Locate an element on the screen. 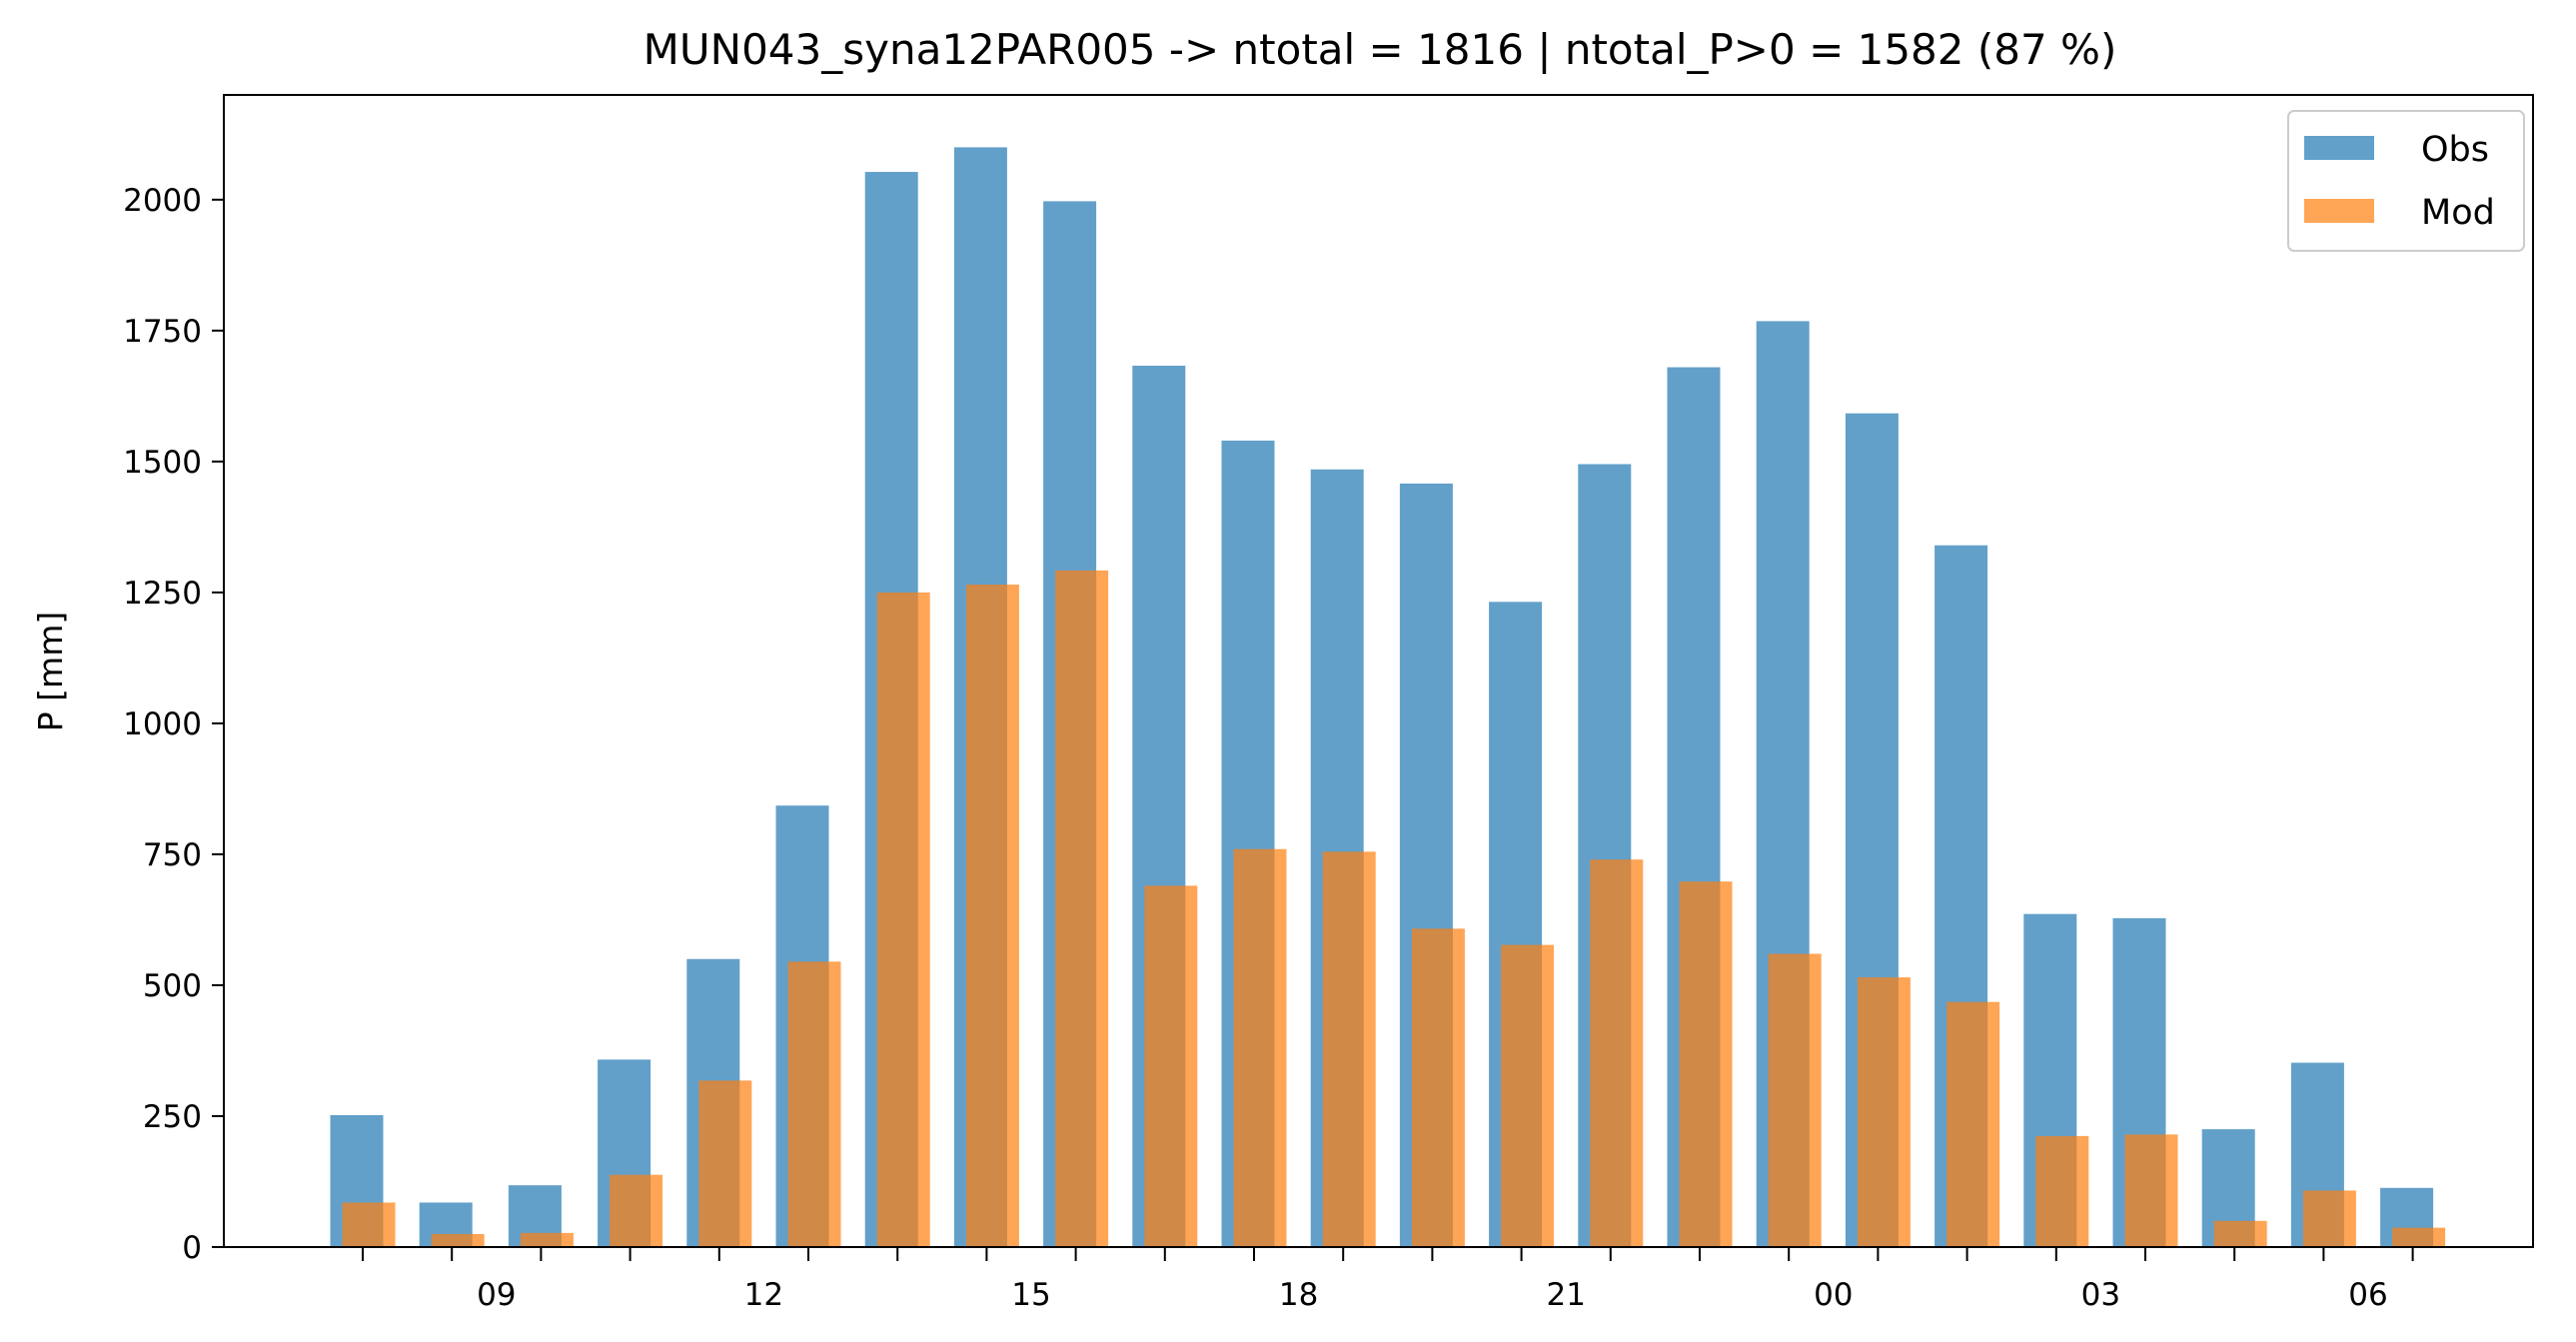 Image resolution: width=2576 pixels, height=1342 pixels. y-tick-label: 750 is located at coordinates (172, 855).